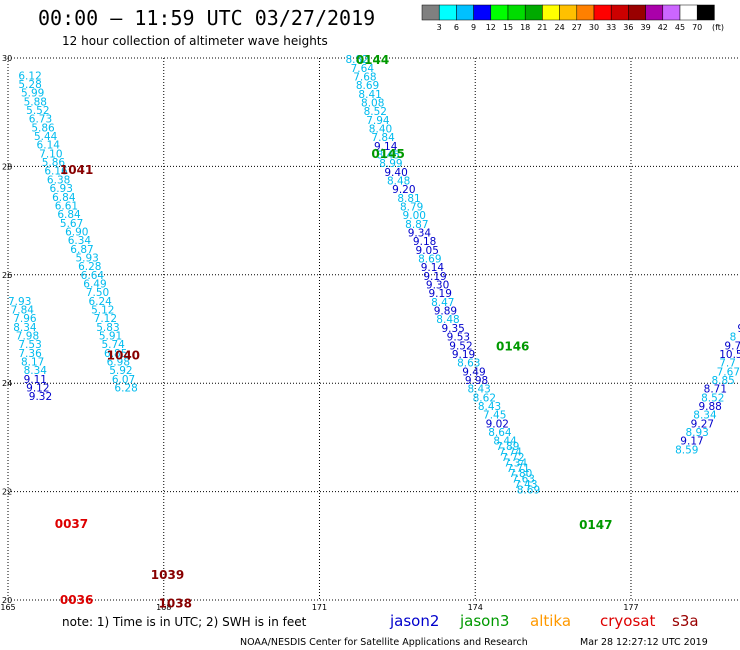 The image size is (740, 650). I want to click on swh-value: 7.72, so click(512, 458).